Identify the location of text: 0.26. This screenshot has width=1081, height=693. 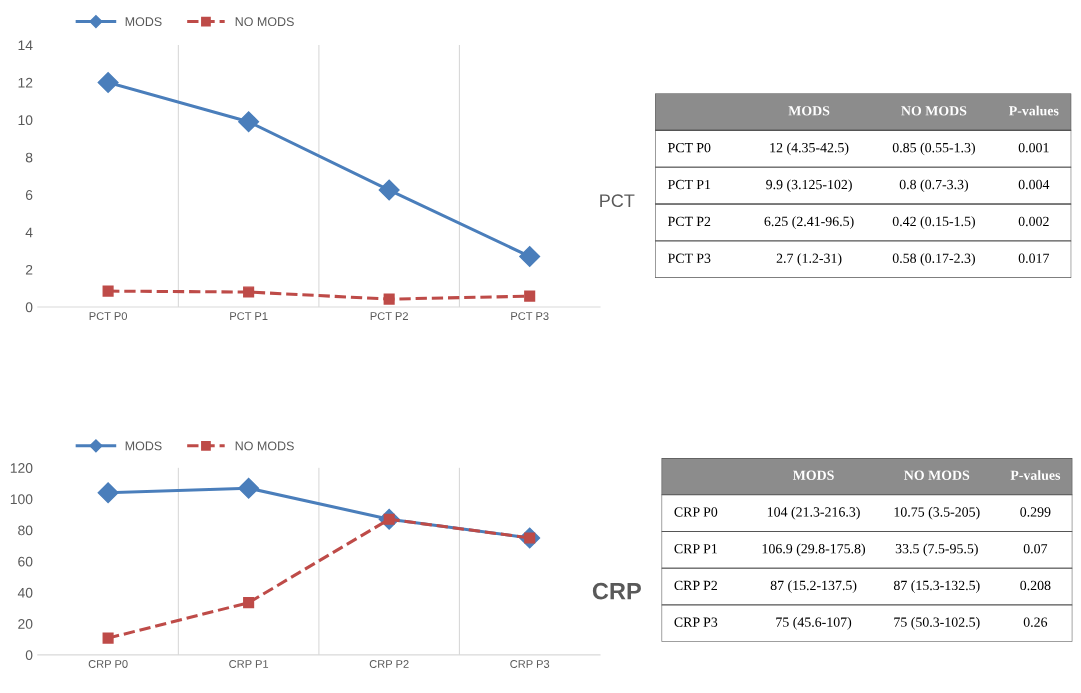
(1035, 622).